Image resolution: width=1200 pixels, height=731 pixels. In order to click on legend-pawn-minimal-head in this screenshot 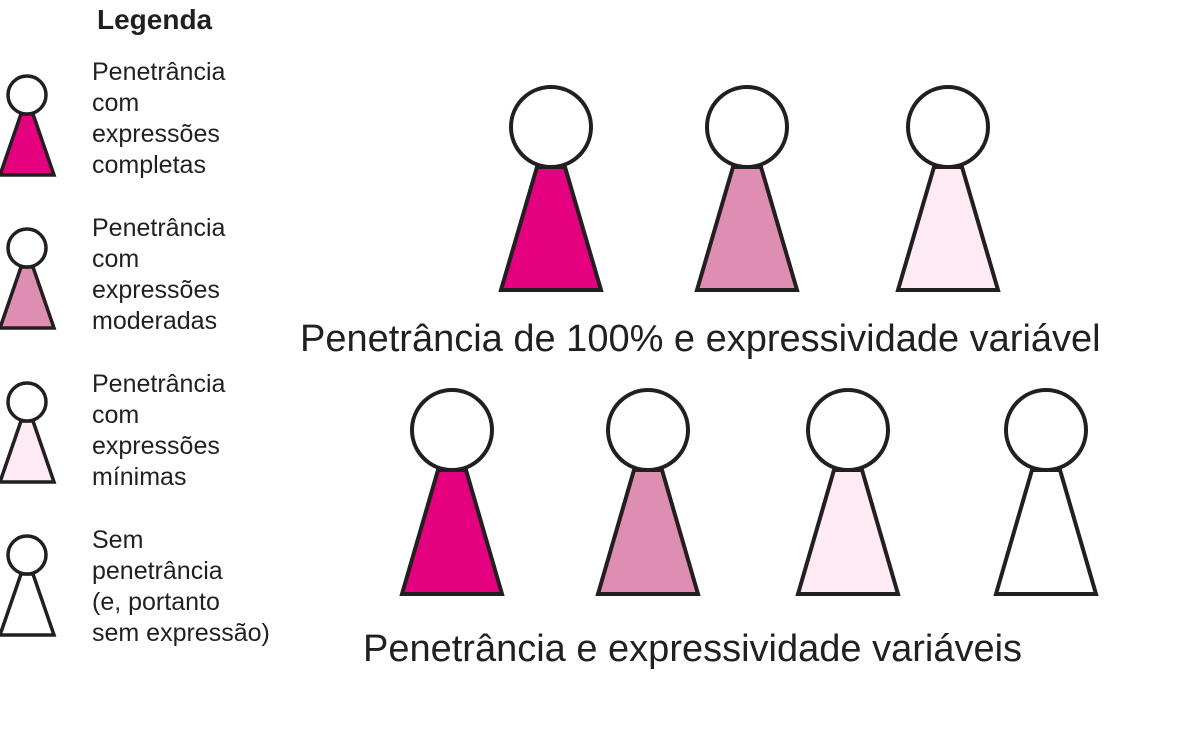, I will do `click(27, 402)`.